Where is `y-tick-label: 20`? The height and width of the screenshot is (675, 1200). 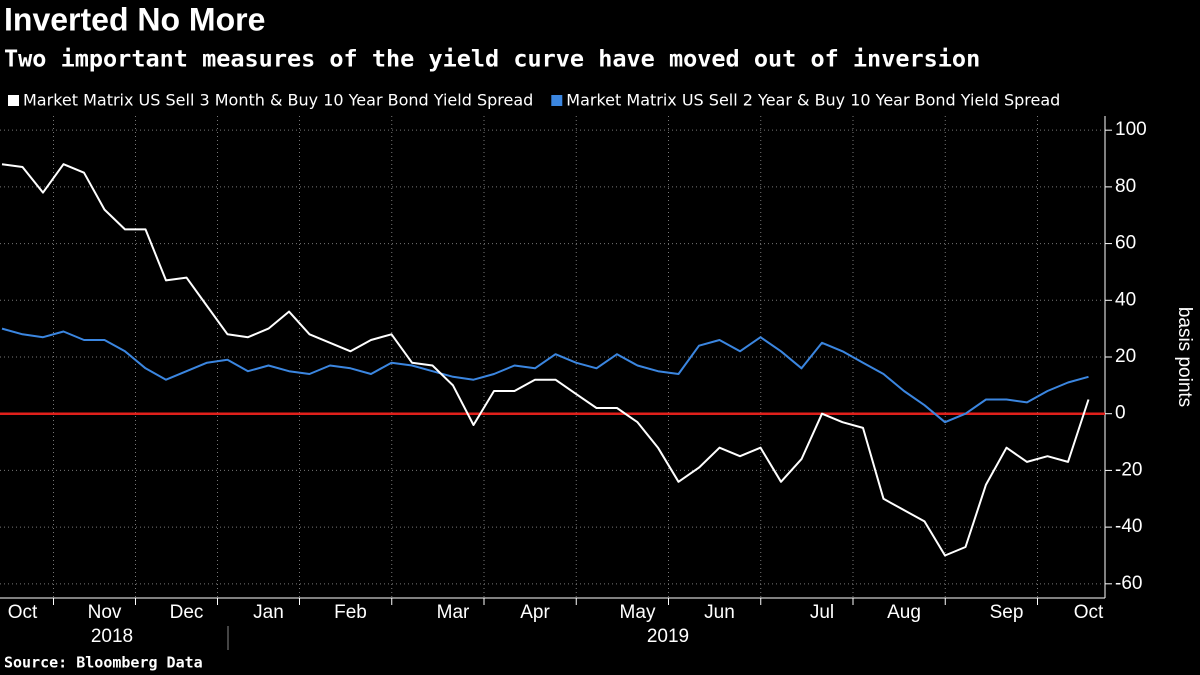
y-tick-label: 20 is located at coordinates (1125, 356).